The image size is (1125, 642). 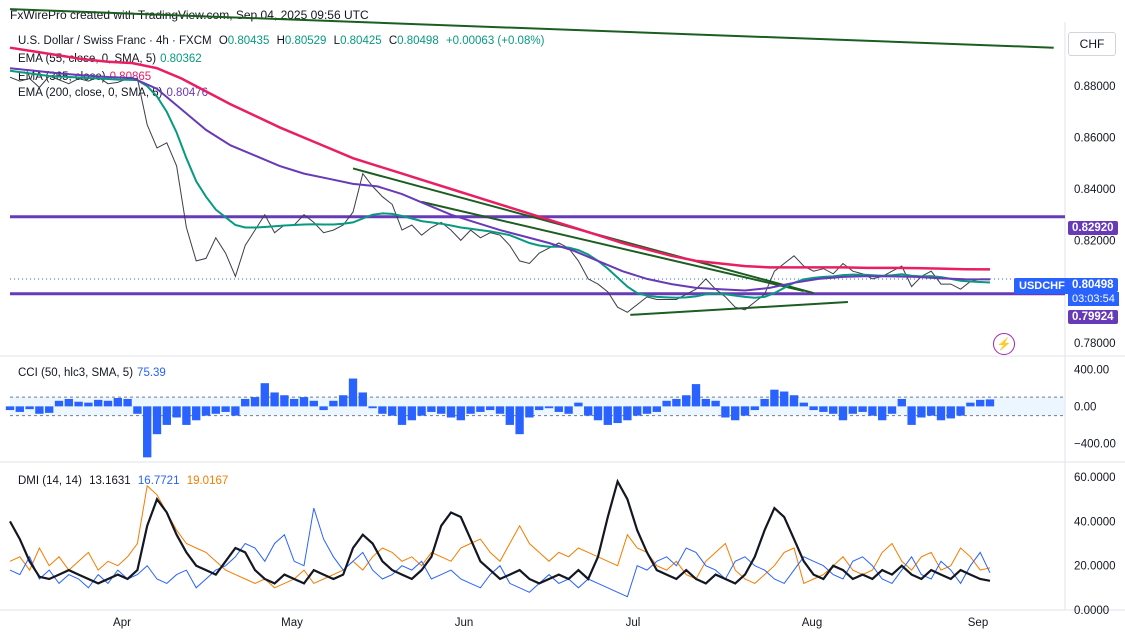 What do you see at coordinates (1093, 285) in the screenshot?
I see `last-price-tag: 0.80498` at bounding box center [1093, 285].